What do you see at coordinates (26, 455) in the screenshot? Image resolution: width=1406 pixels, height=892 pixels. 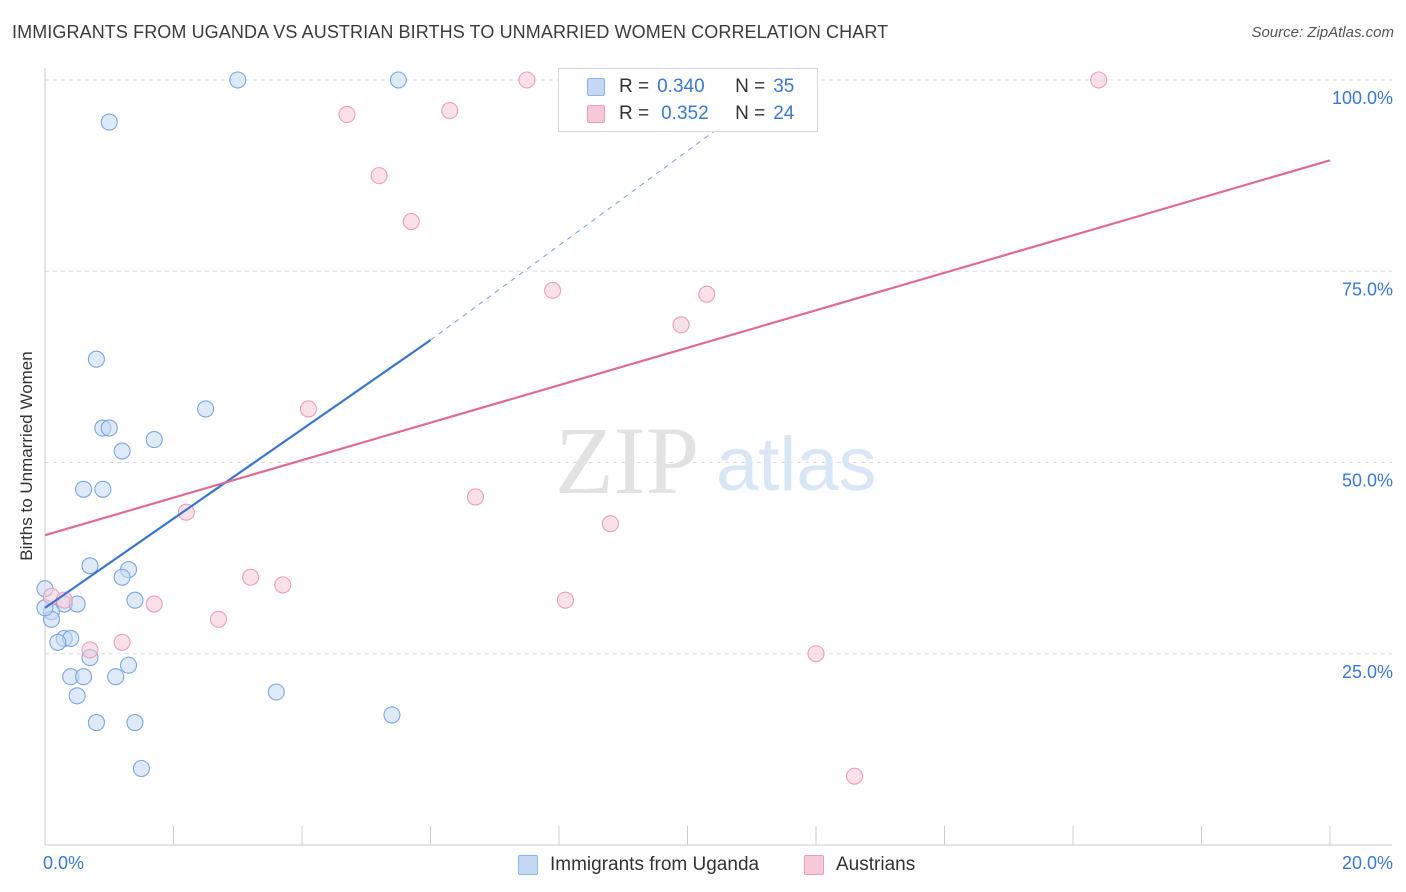 I see `y-axis-label: Births to Unmarried Women` at bounding box center [26, 455].